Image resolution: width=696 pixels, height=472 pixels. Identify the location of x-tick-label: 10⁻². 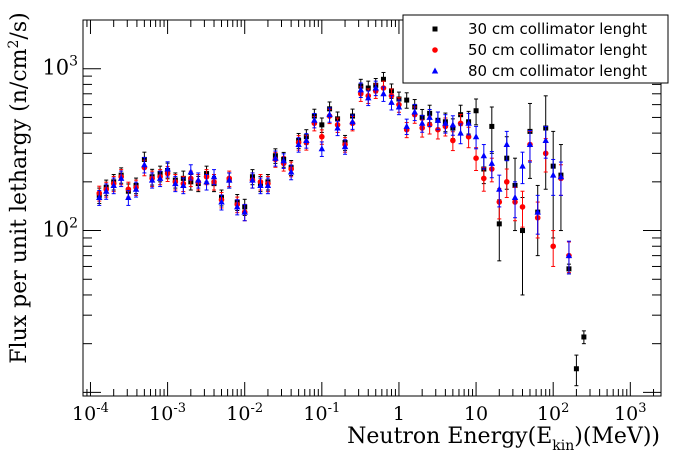
(244, 413).